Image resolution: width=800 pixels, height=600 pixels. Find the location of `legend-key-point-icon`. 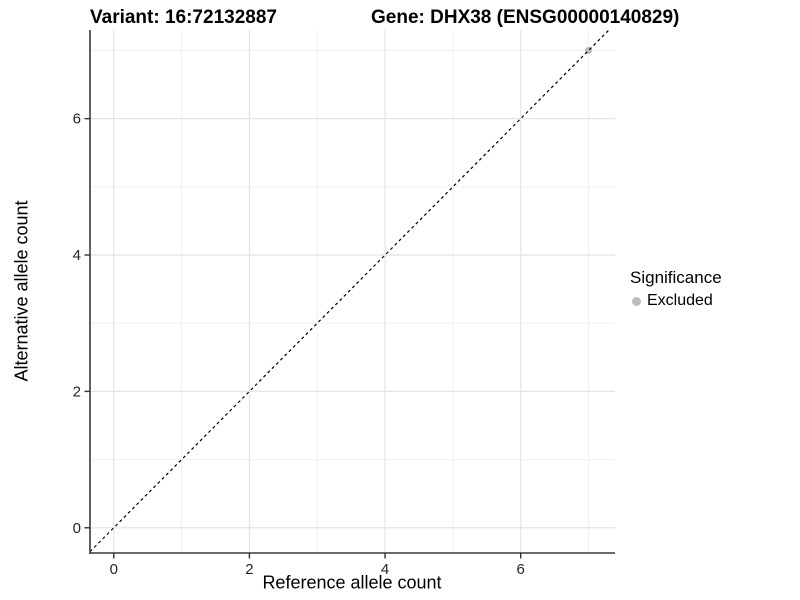

legend-key-point-icon is located at coordinates (636, 301).